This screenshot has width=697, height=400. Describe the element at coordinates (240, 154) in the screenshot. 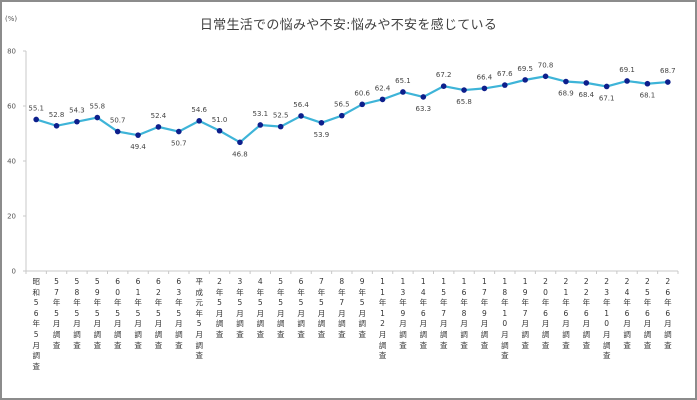

I see `data-label: 46.8` at that location.